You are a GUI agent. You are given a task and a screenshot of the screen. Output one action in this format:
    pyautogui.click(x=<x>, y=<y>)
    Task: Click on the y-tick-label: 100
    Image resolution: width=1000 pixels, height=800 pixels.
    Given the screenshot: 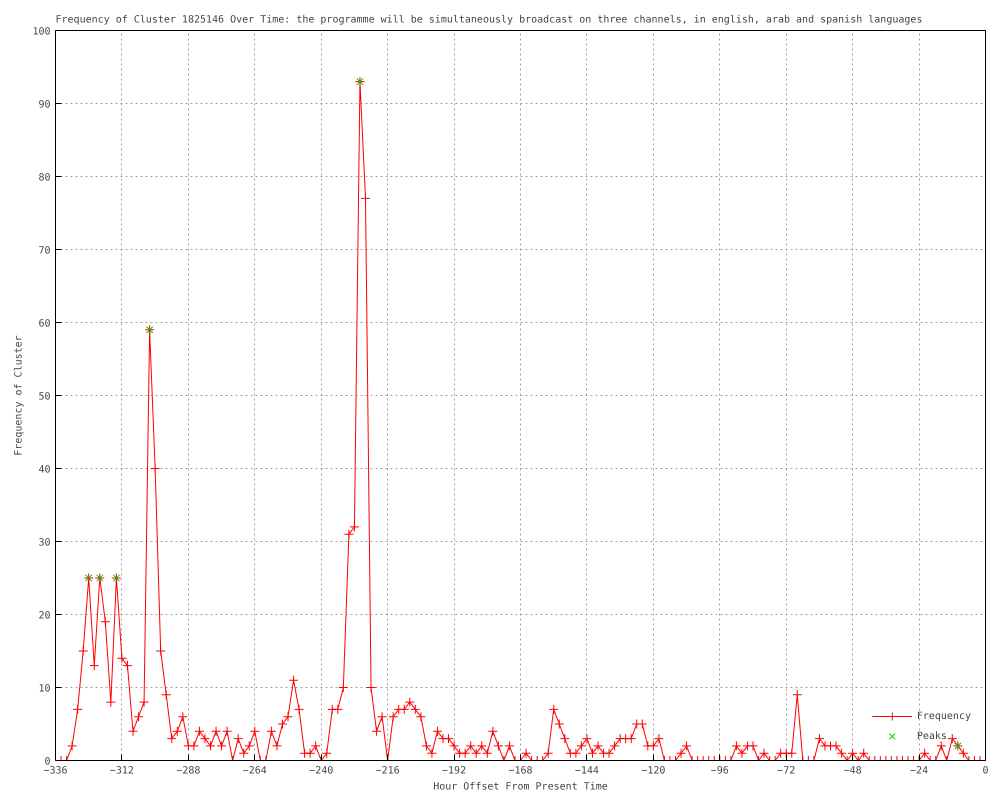 What is the action you would take?
    pyautogui.click(x=41, y=32)
    